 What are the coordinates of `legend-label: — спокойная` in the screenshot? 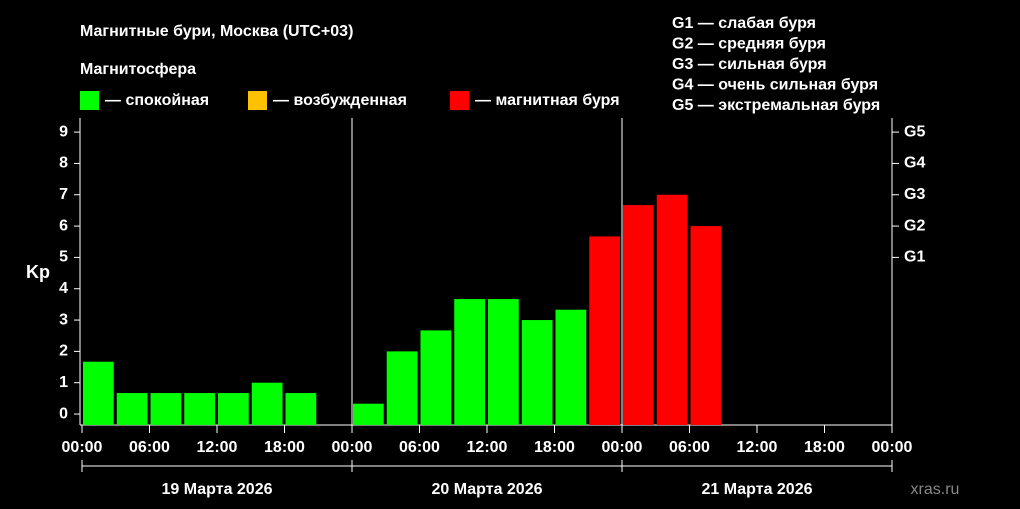 It's located at (157, 100).